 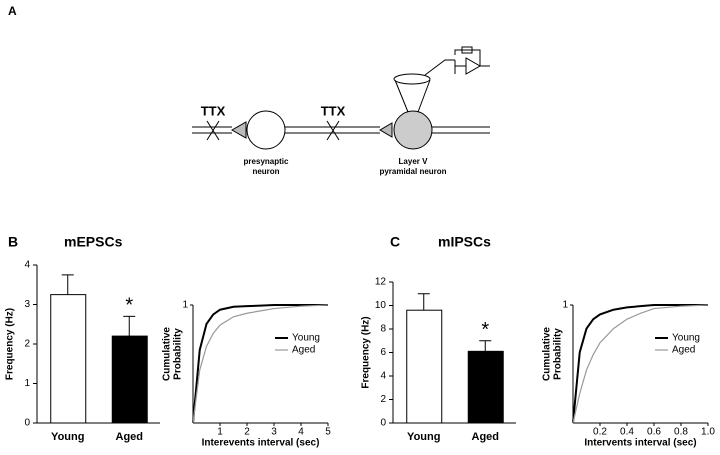 I want to click on x-tick-label: 0.4, so click(x=627, y=432).